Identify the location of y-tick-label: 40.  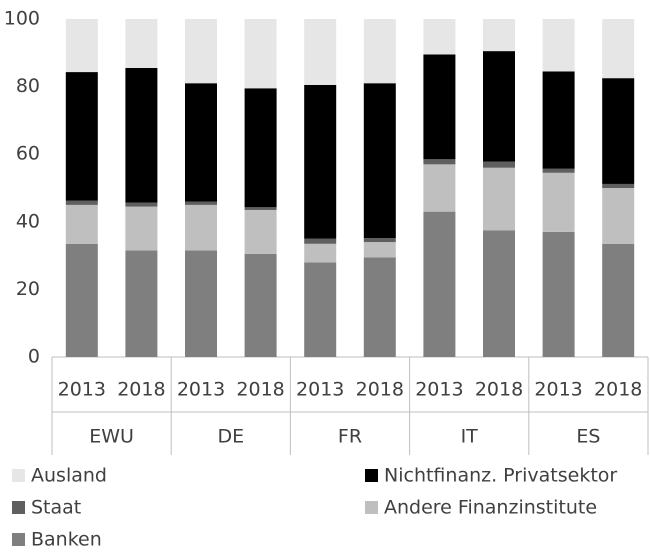
(28, 221).